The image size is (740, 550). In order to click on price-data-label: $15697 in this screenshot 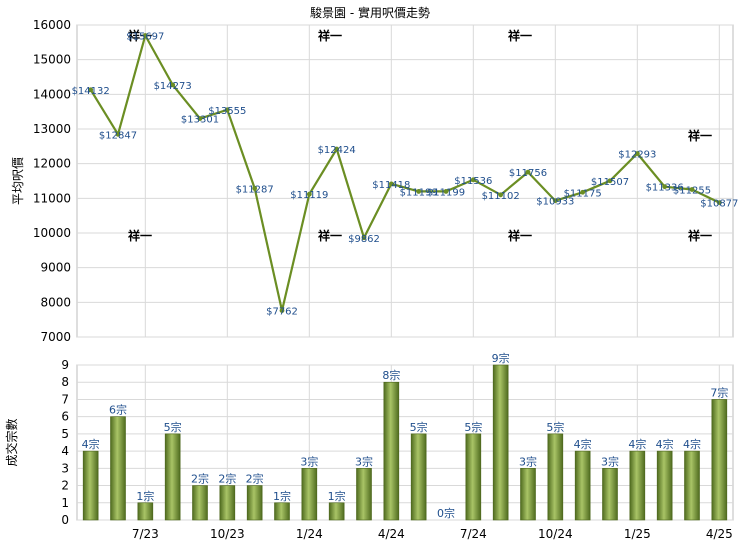, I will do `click(145, 37)`.